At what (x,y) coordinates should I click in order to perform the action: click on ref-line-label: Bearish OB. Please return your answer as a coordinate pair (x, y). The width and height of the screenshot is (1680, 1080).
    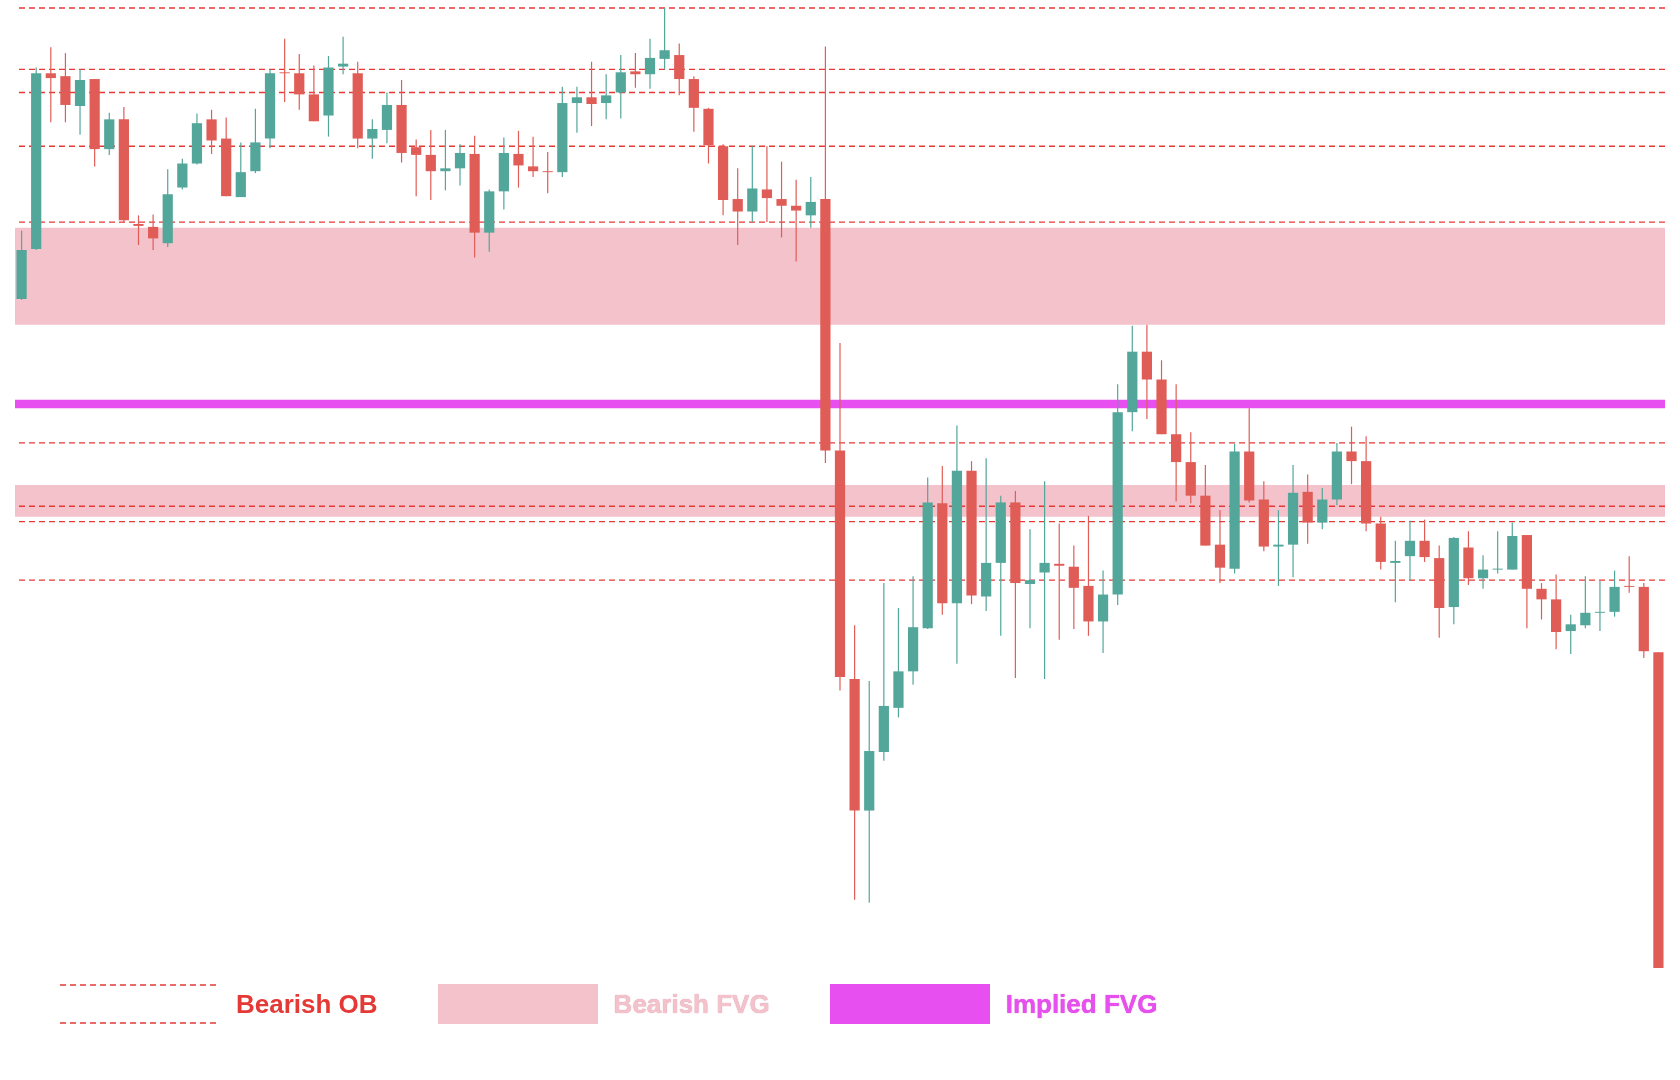
    Looking at the image, I should click on (307, 1004).